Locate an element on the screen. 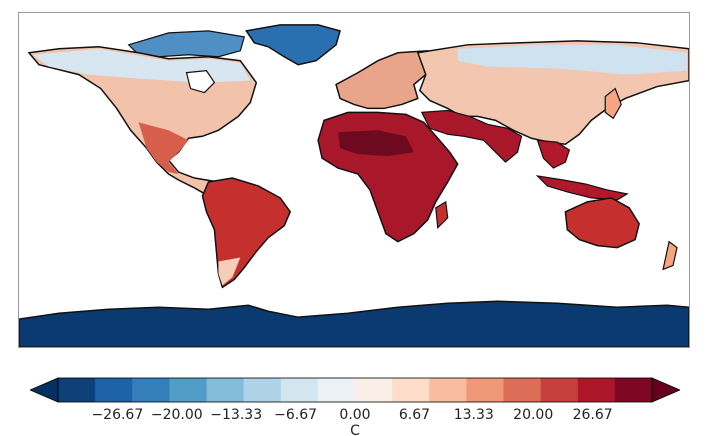  south-america is located at coordinates (246, 233).